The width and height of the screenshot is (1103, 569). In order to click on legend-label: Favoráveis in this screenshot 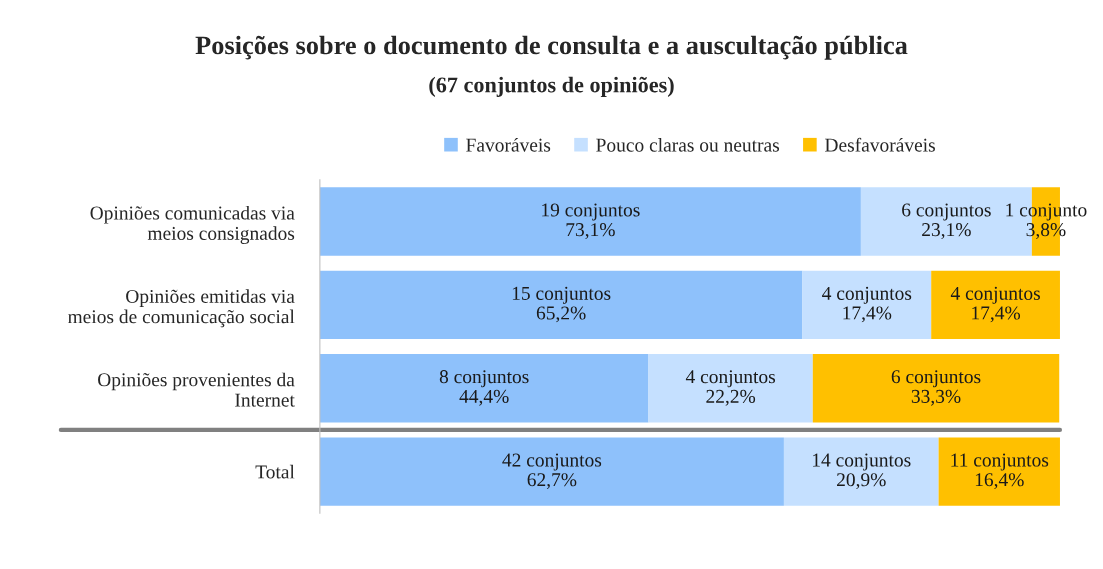, I will do `click(508, 144)`.